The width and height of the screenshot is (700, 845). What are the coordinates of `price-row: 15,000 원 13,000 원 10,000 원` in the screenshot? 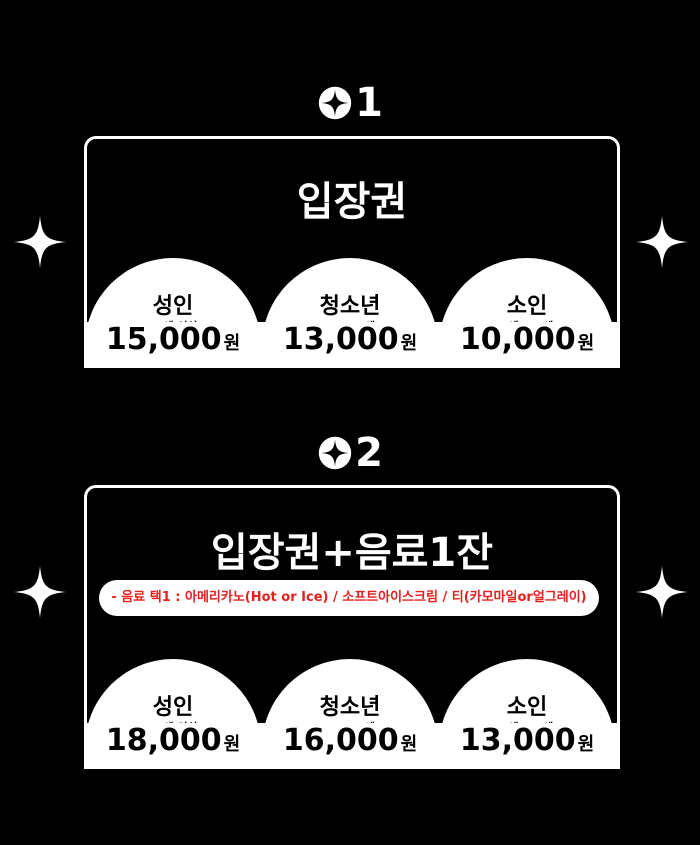 It's located at (352, 342).